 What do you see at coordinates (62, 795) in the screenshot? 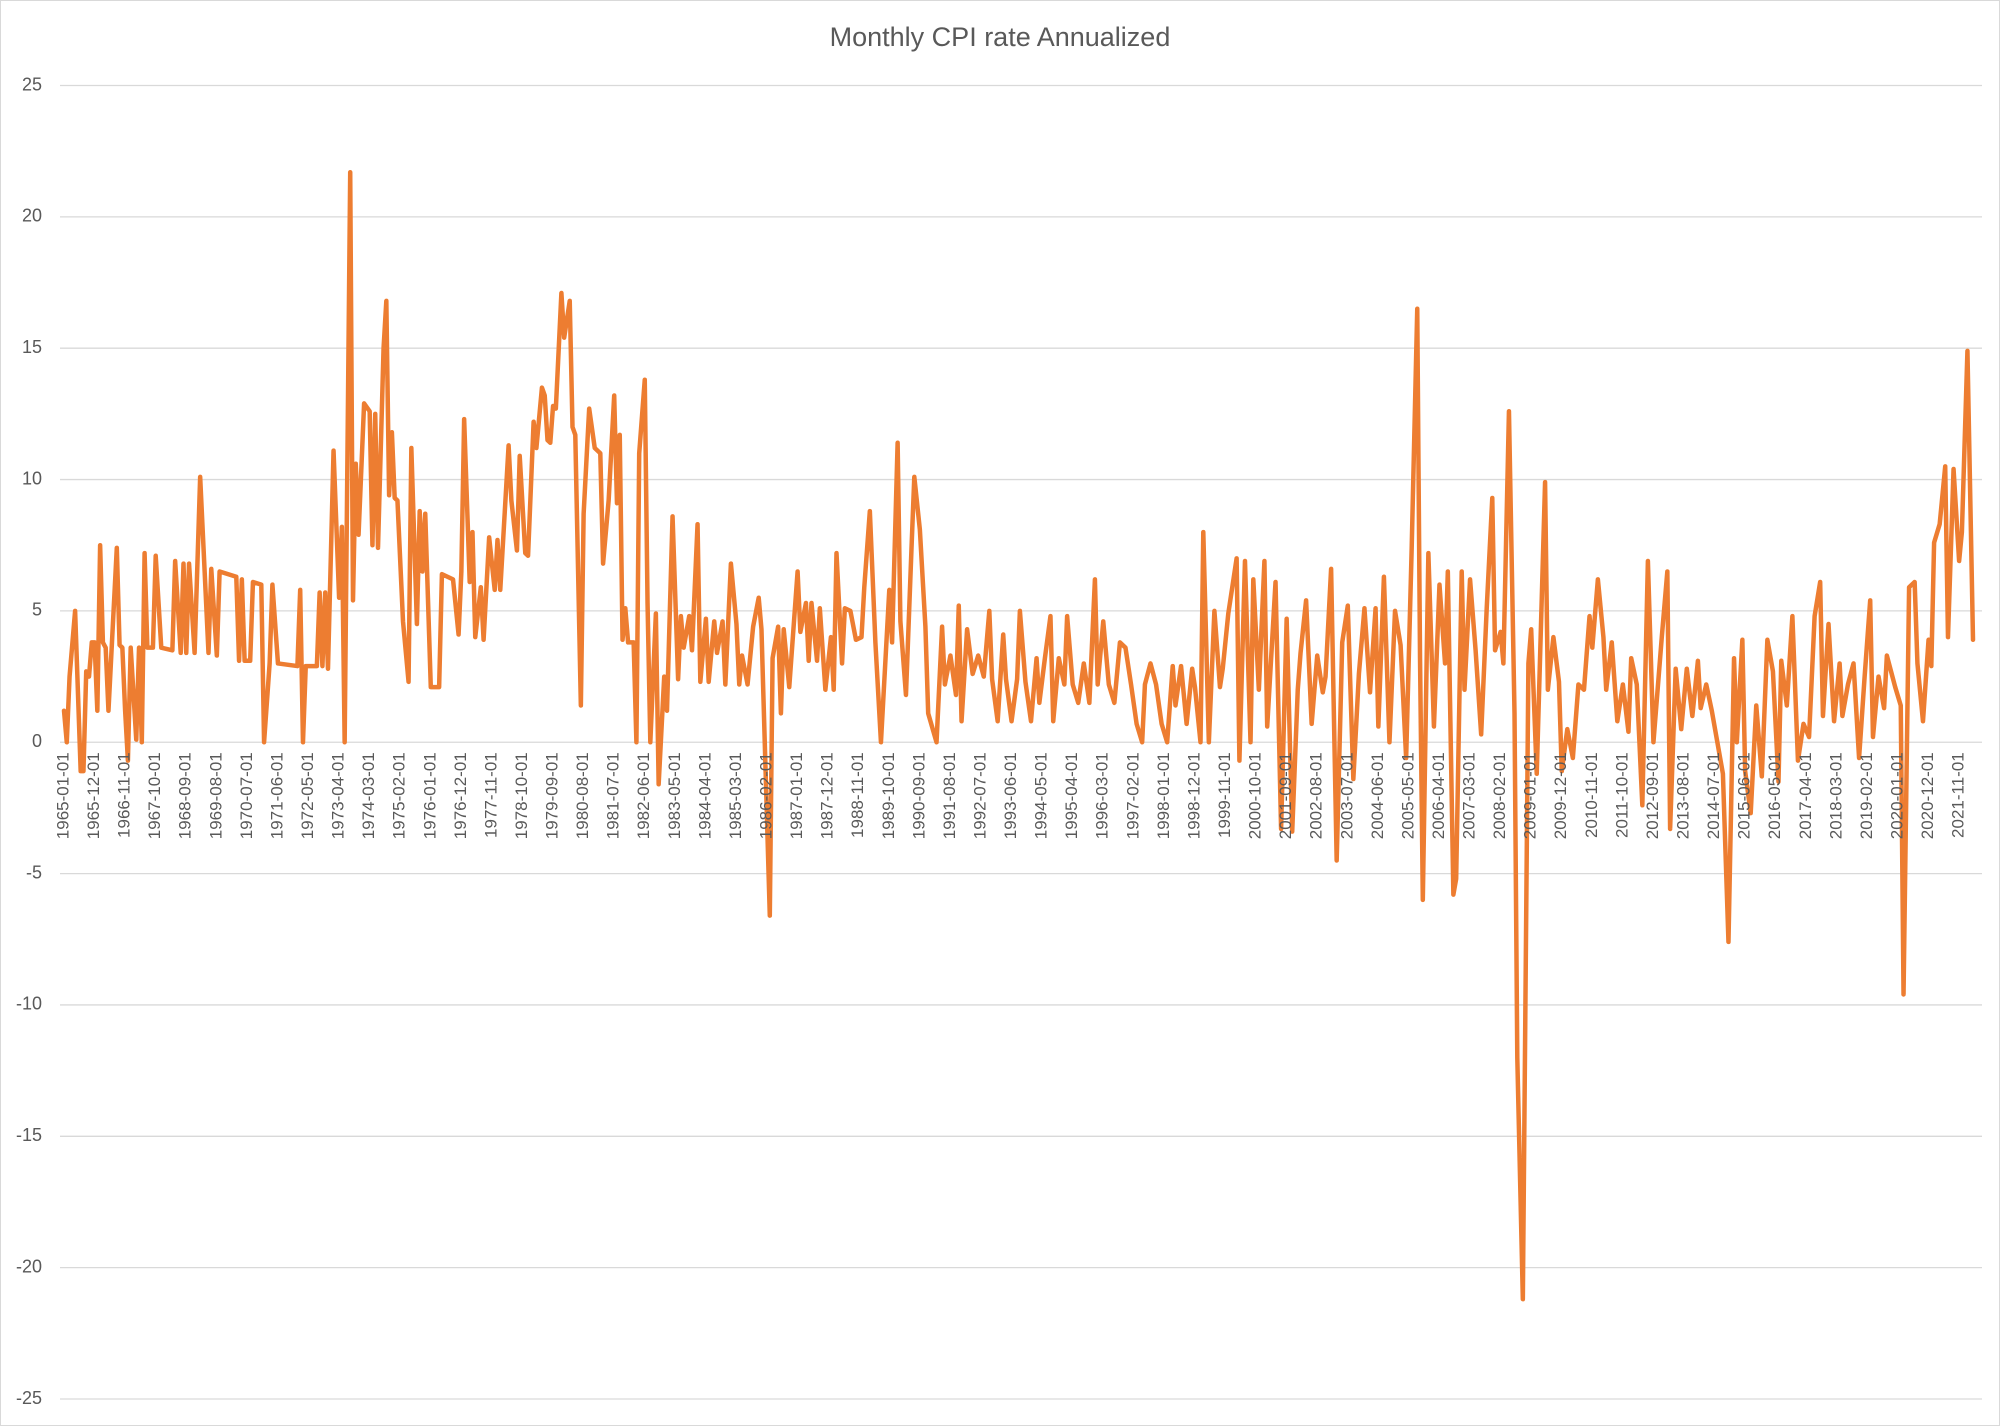
I see `x-tick-label: 1965-01-01` at bounding box center [62, 795].